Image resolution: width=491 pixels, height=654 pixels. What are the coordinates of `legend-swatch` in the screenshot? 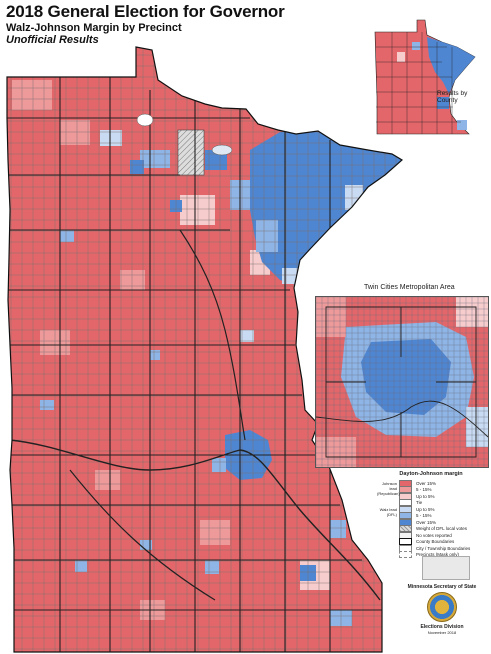 It's located at (405, 555).